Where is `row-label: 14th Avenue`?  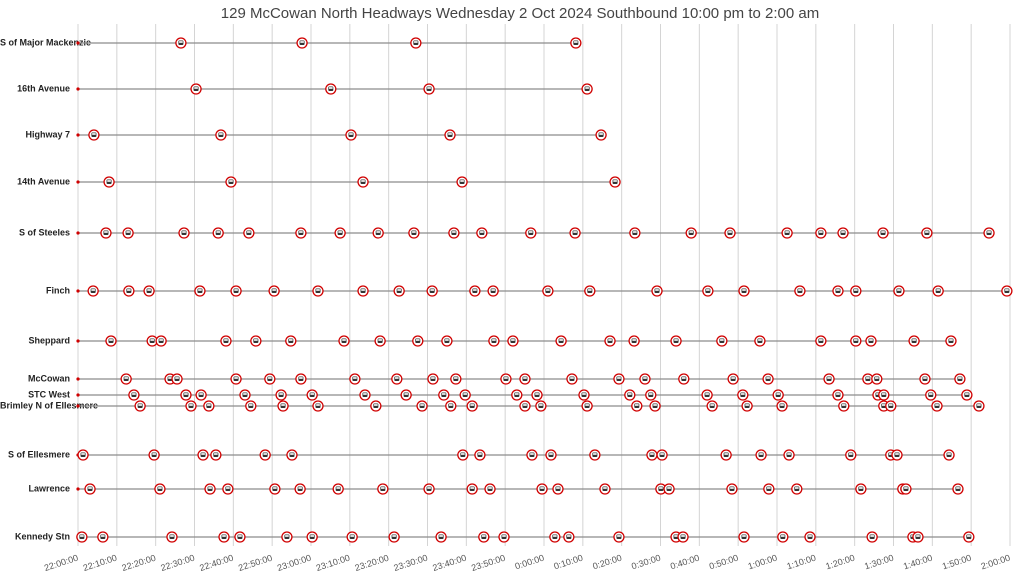
row-label: 14th Avenue is located at coordinates (43, 181).